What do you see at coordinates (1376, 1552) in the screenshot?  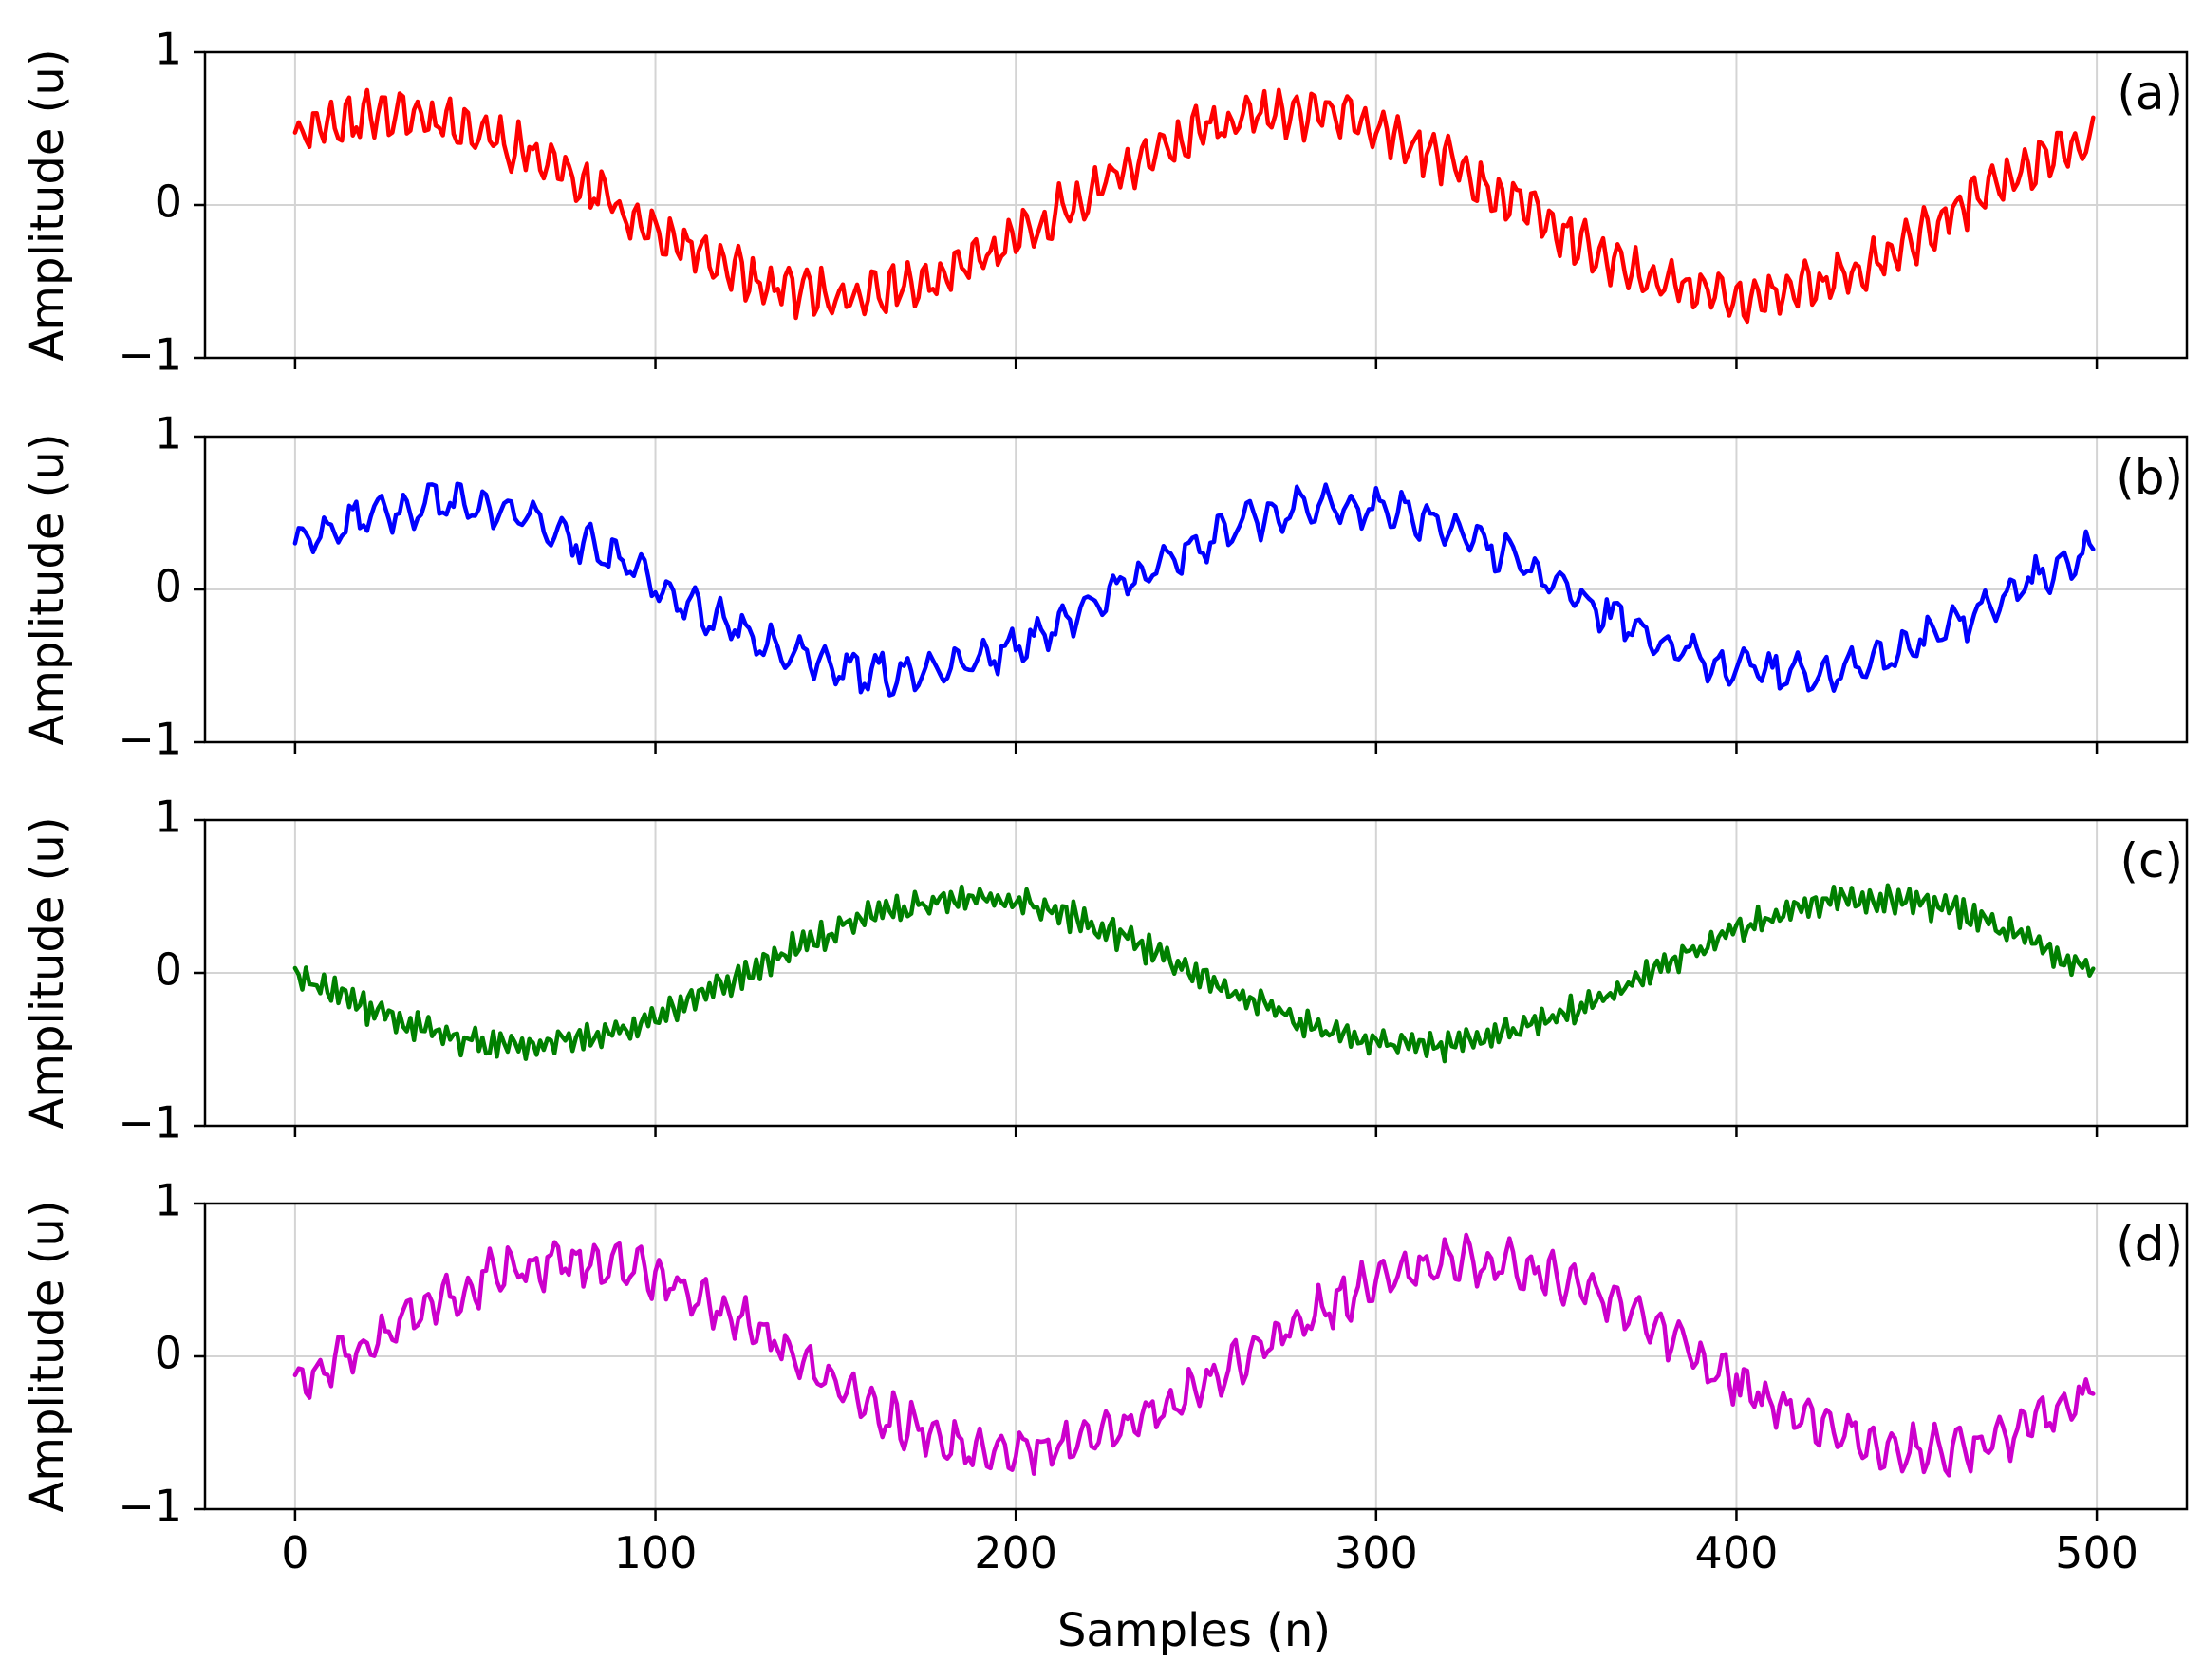 I see `x-tick-label: 300` at bounding box center [1376, 1552].